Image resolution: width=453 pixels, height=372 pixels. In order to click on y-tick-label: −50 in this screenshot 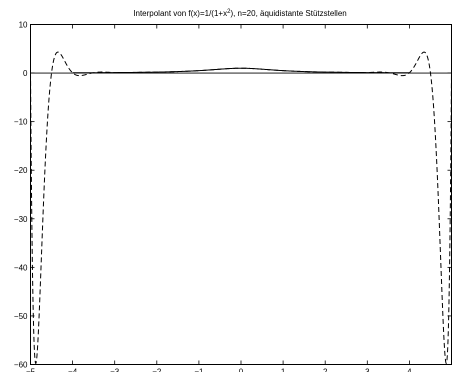, I will do `click(21, 316)`.